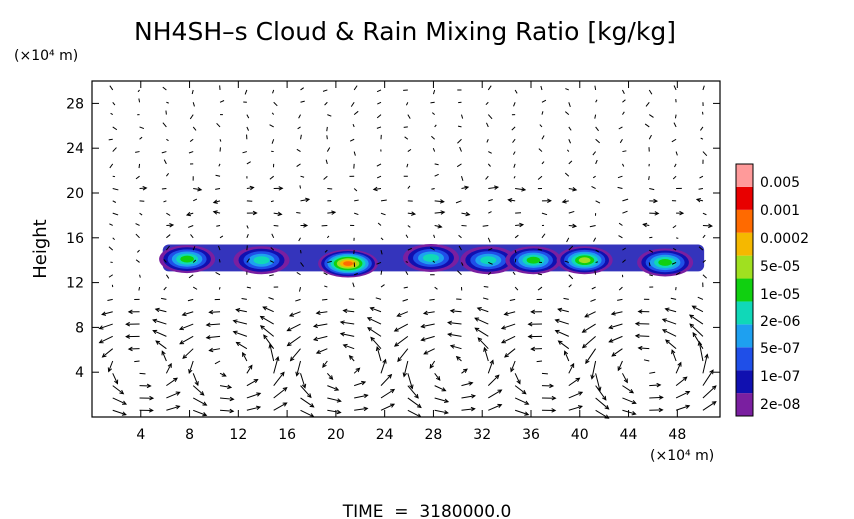 The width and height of the screenshot is (854, 519). What do you see at coordinates (430, 257) in the screenshot?
I see `cell-contour` at bounding box center [430, 257].